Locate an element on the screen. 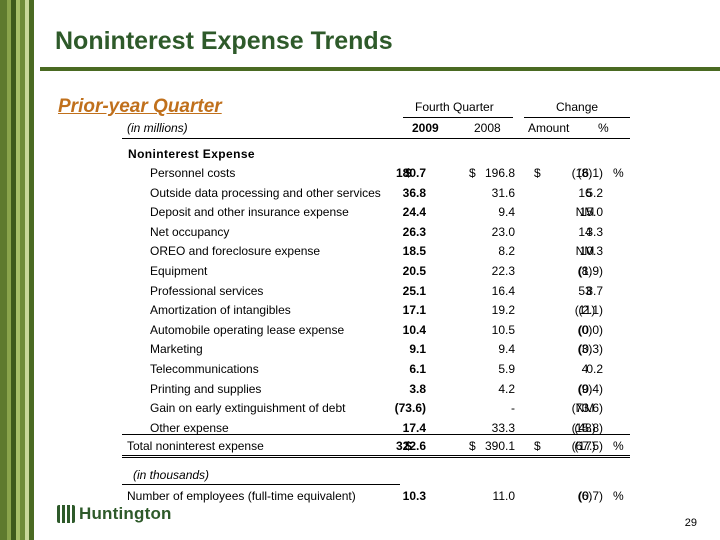  row-label: Personnel costs is located at coordinates (193, 173).